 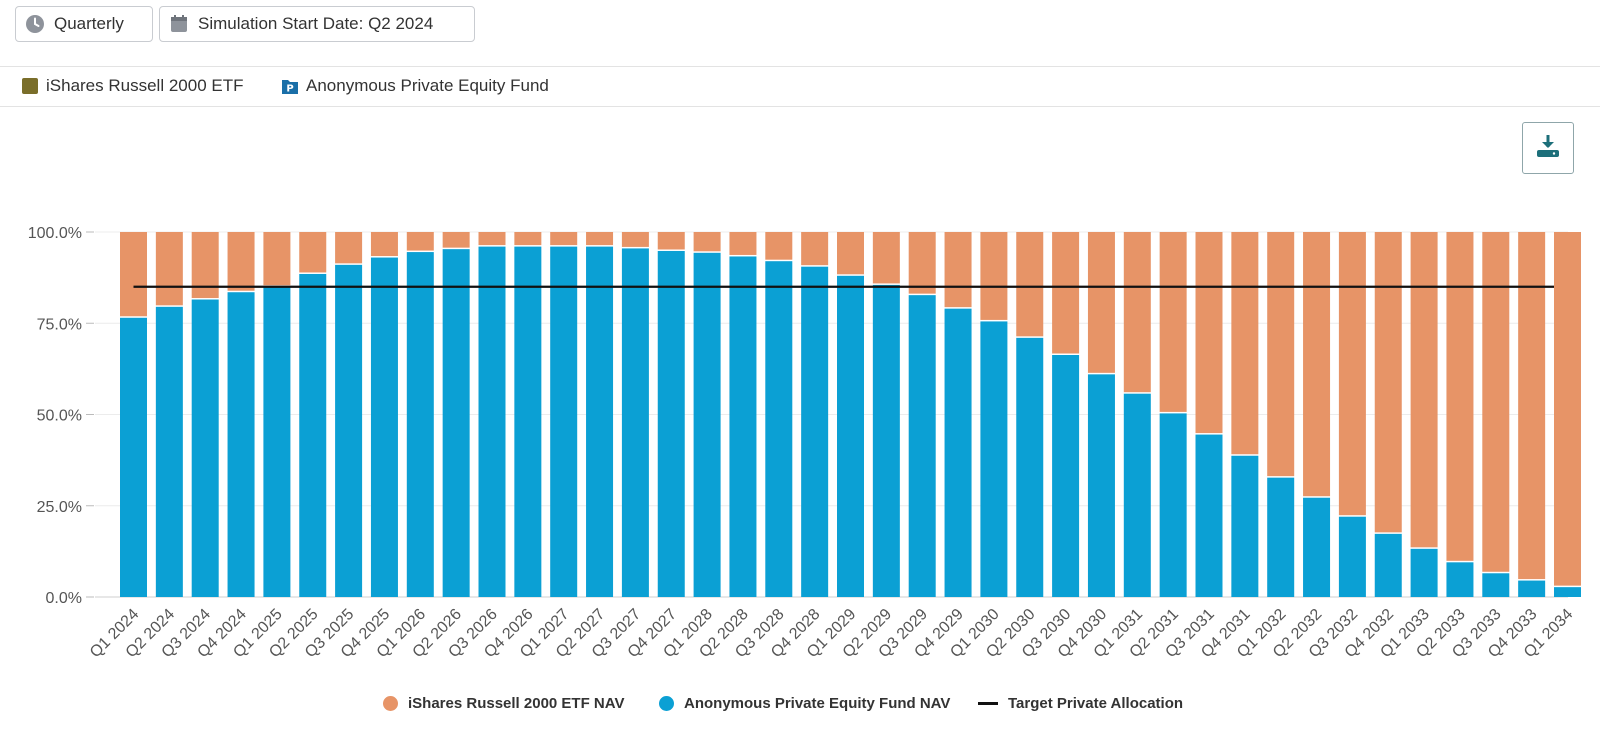 What do you see at coordinates (800, 33) in the screenshot?
I see `toolbar: Quarterly Simulation Start Date: Q2 2024` at bounding box center [800, 33].